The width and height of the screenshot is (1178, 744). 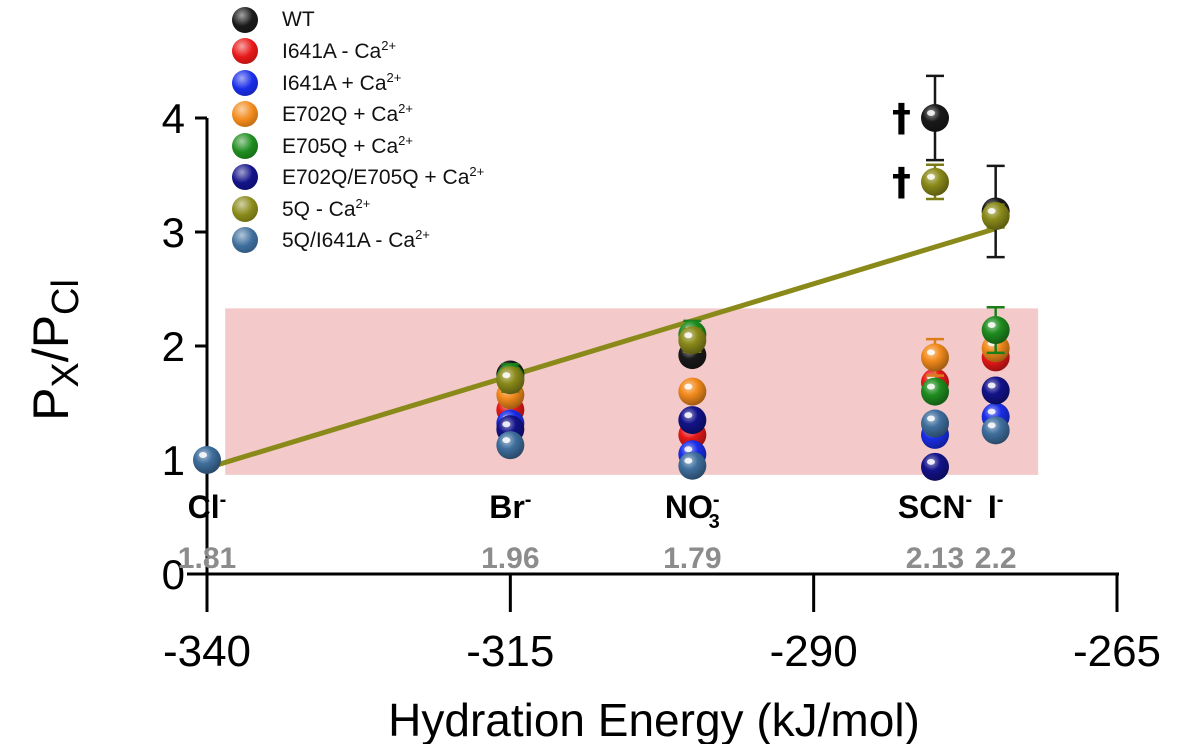 What do you see at coordinates (814, 651) in the screenshot?
I see `x-tick-label: -290` at bounding box center [814, 651].